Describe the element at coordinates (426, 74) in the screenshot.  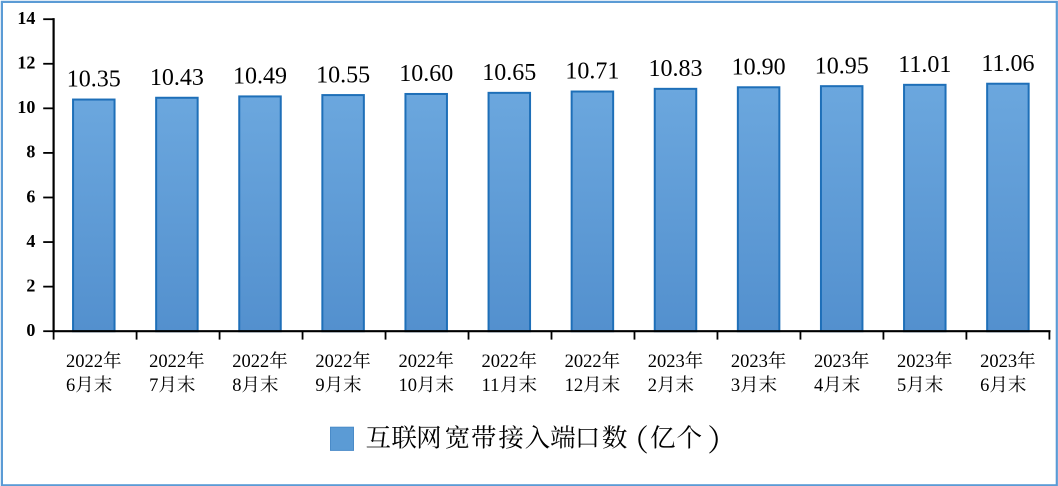
I see `svg-text: 10.60` at that location.